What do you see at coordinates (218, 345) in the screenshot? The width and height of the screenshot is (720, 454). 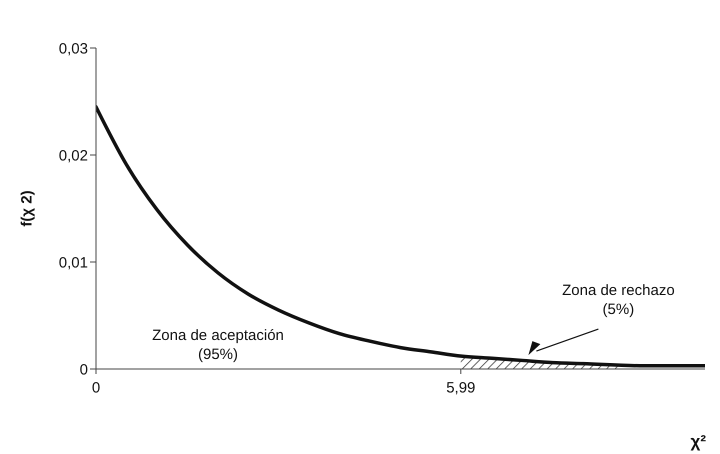 I see `annotation: Zona de aceptación (95%)` at bounding box center [218, 345].